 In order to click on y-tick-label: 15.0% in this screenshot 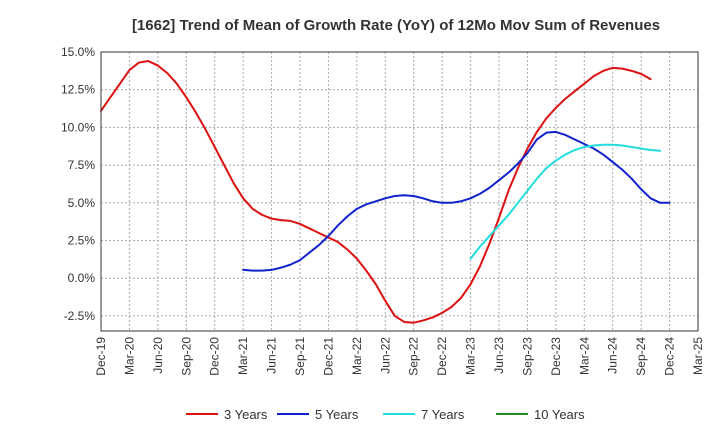, I will do `click(78, 52)`.